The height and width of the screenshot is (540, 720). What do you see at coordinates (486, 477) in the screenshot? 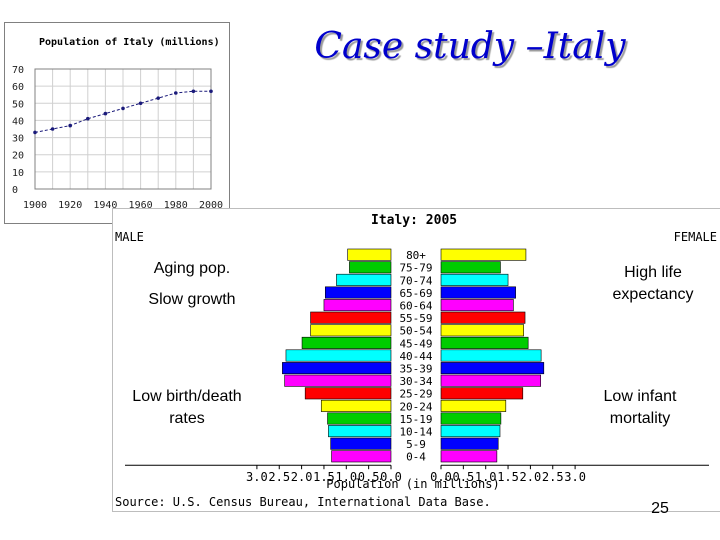
I see `pyramid-tick-label: 1.0` at bounding box center [486, 477].